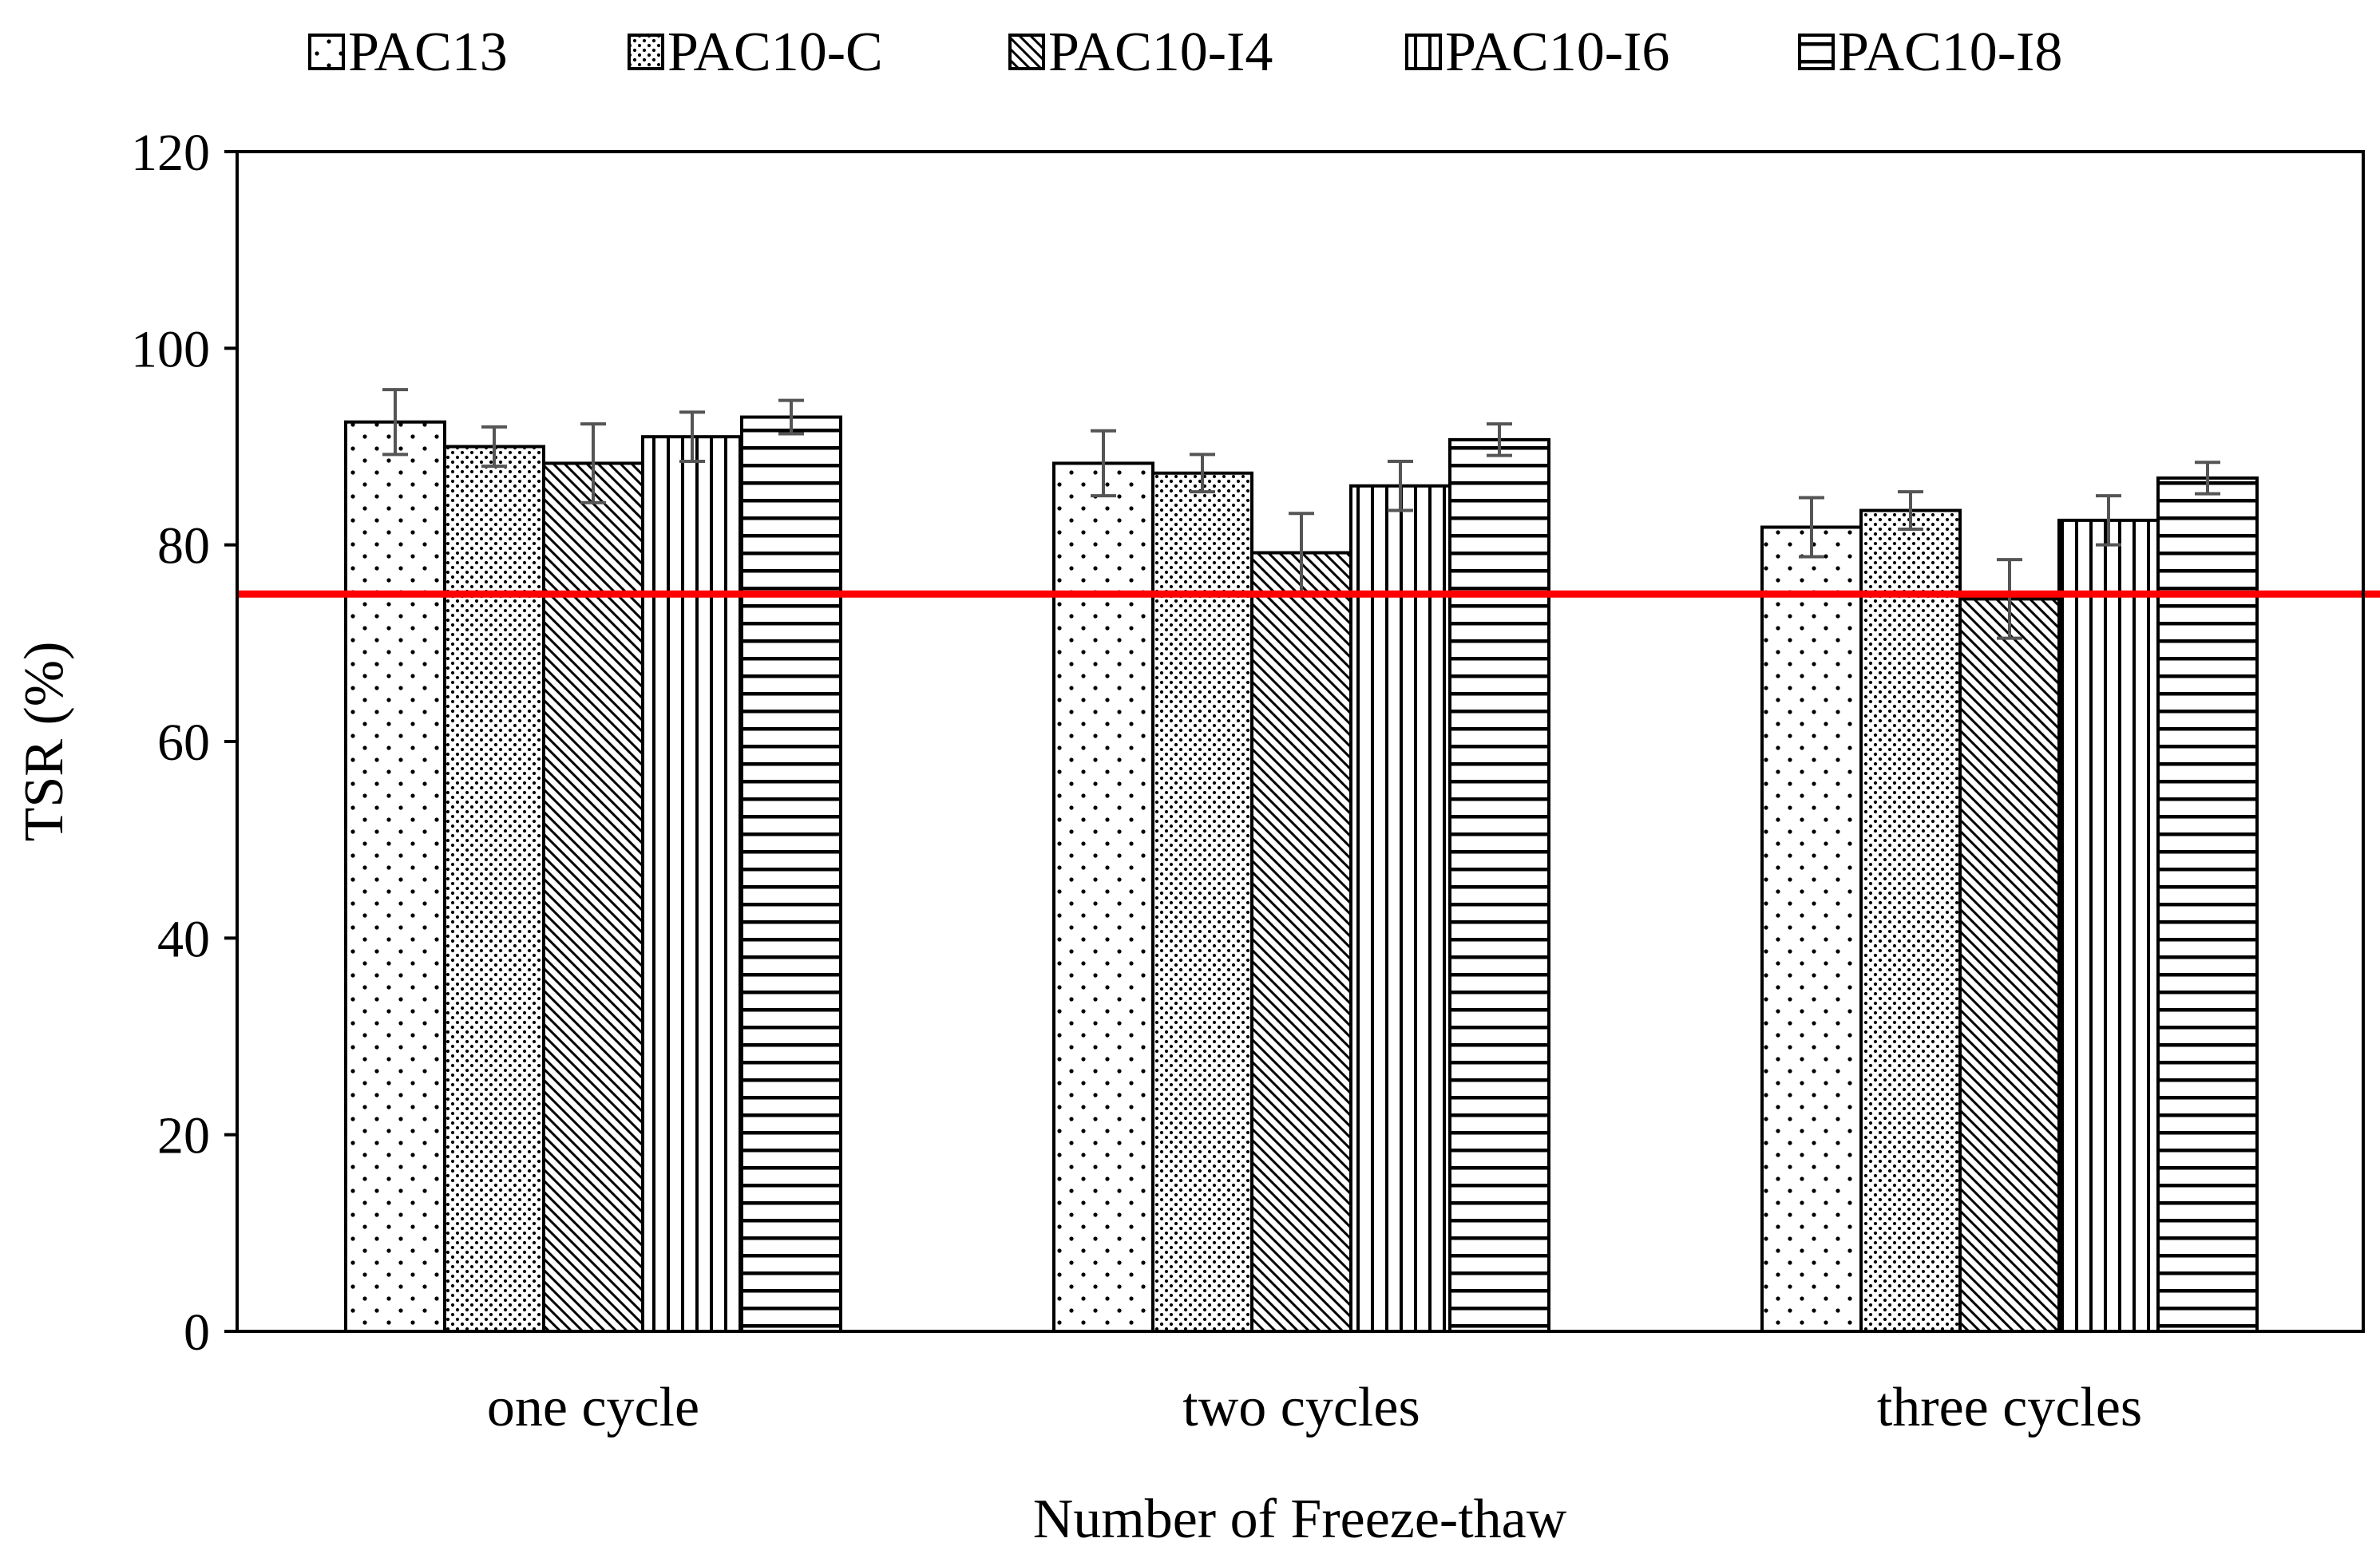  What do you see at coordinates (170, 349) in the screenshot?
I see `y-tick-label: 100` at bounding box center [170, 349].